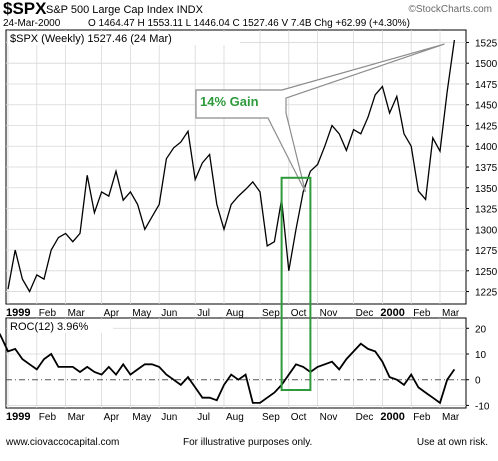  I want to click on roc-x-tick-label: Aug, so click(235, 417).